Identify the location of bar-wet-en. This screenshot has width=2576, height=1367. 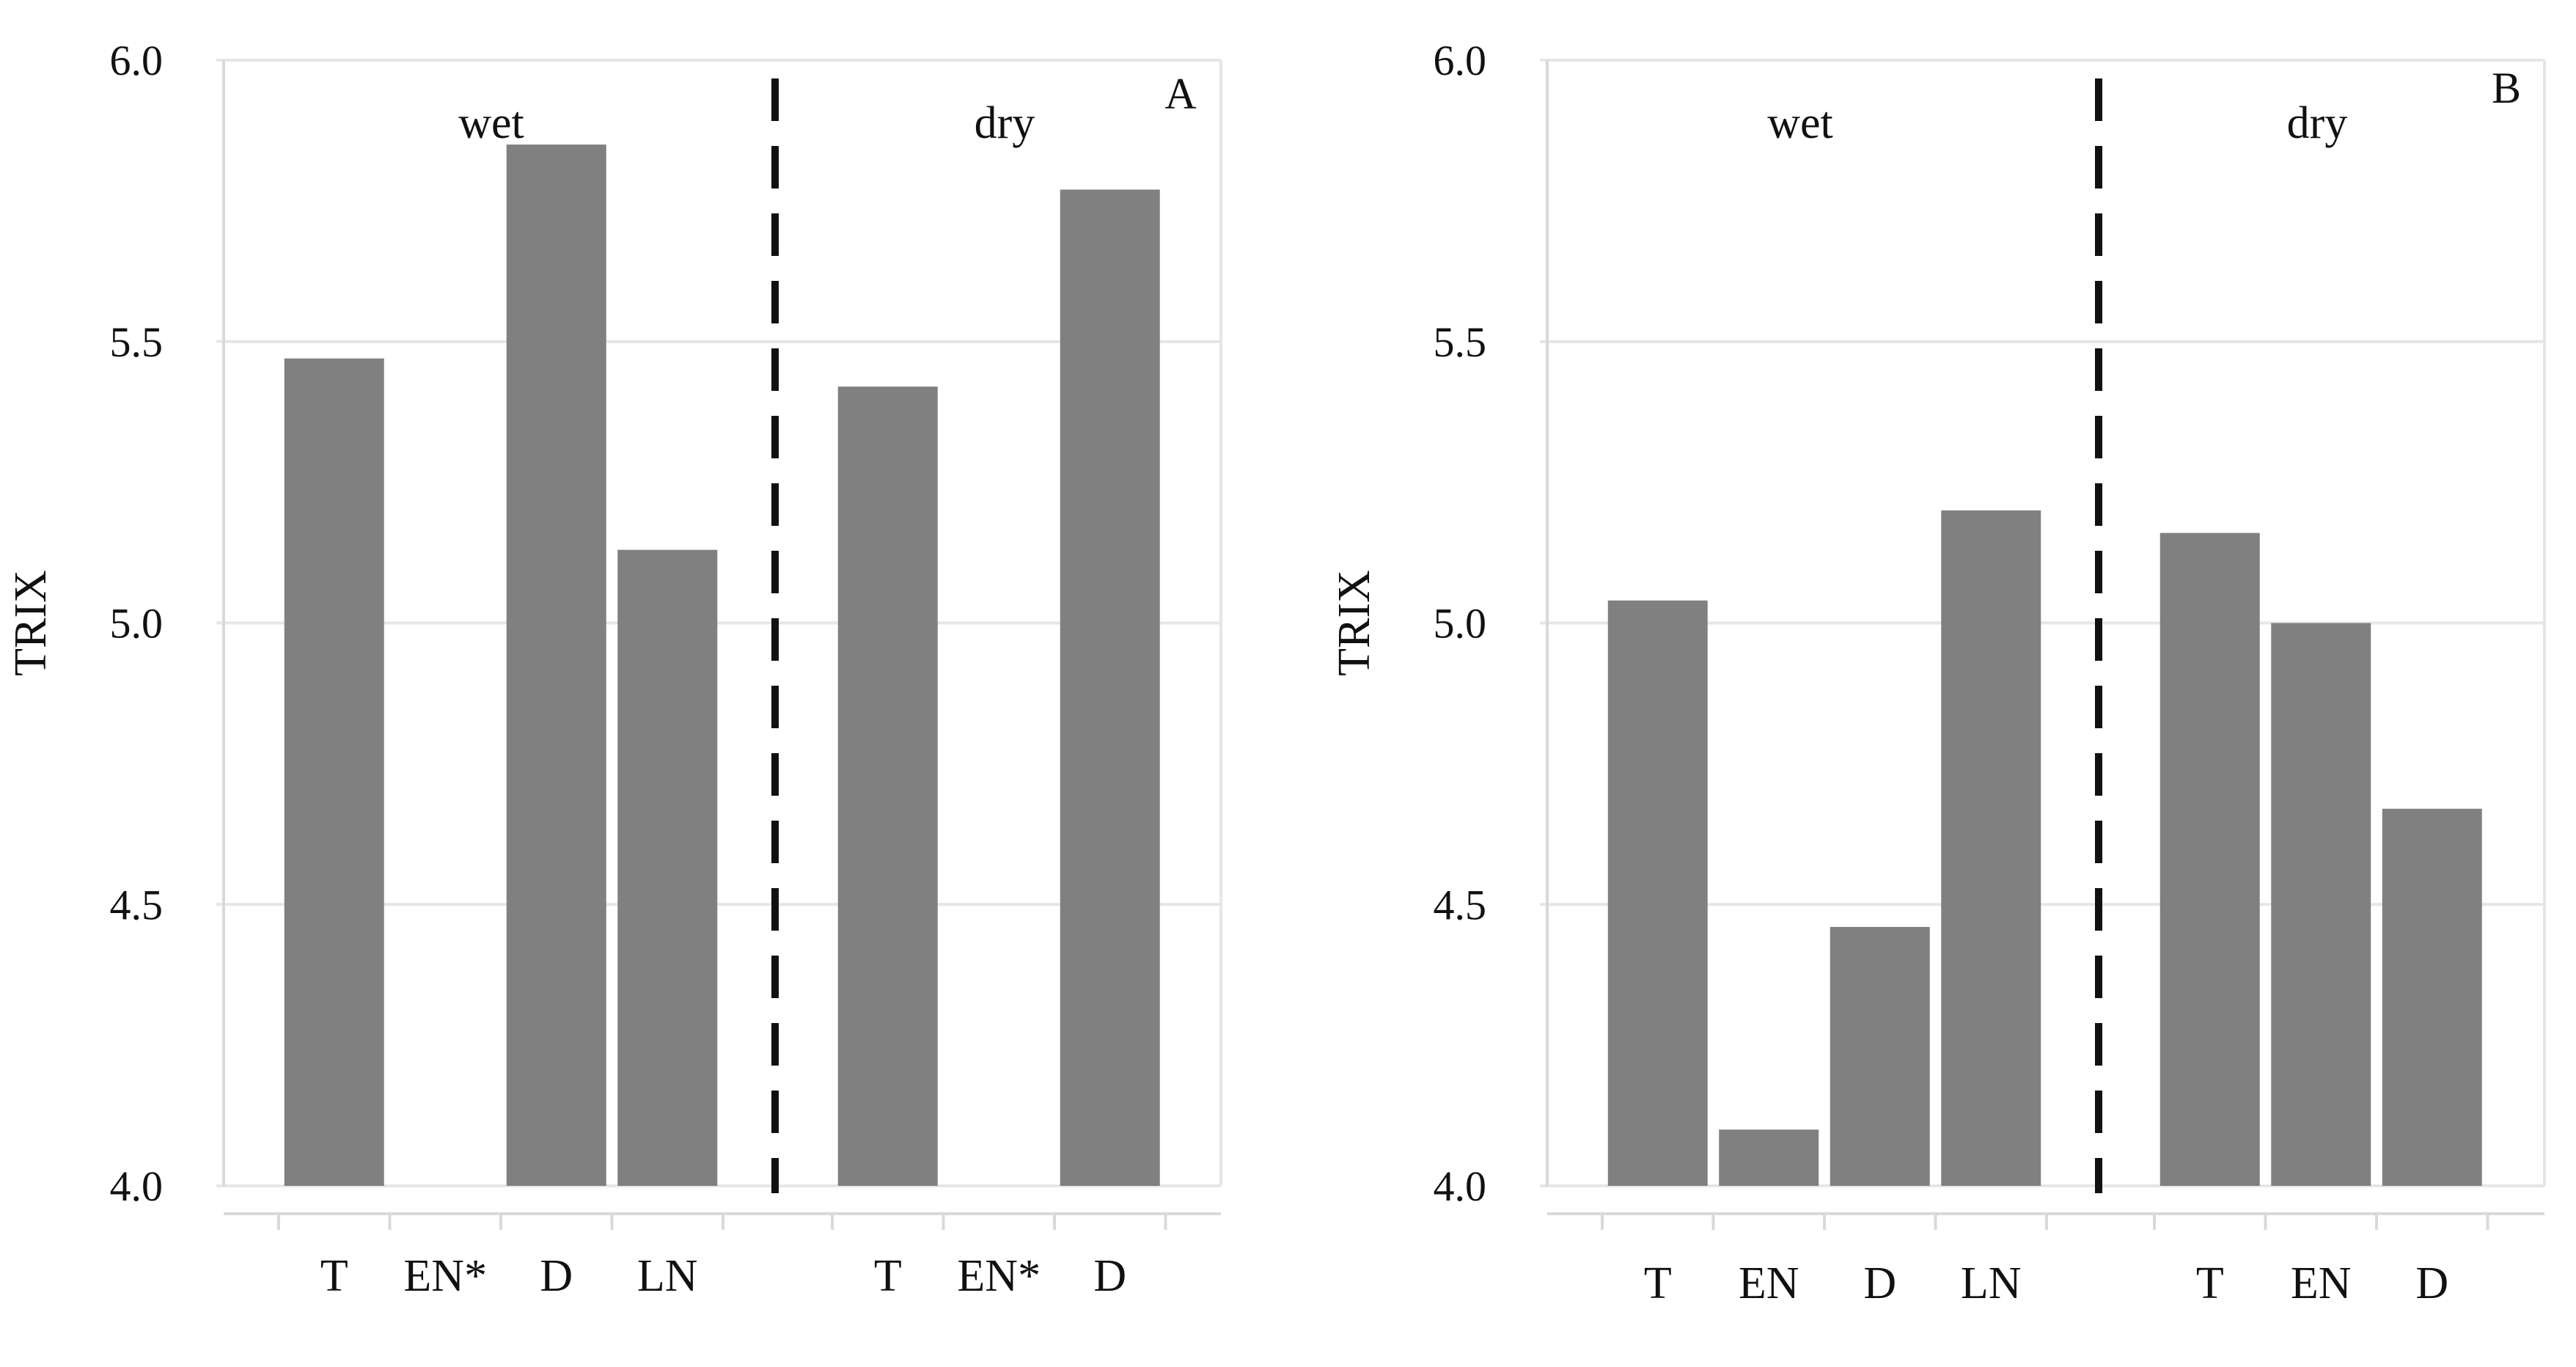
(1769, 1157).